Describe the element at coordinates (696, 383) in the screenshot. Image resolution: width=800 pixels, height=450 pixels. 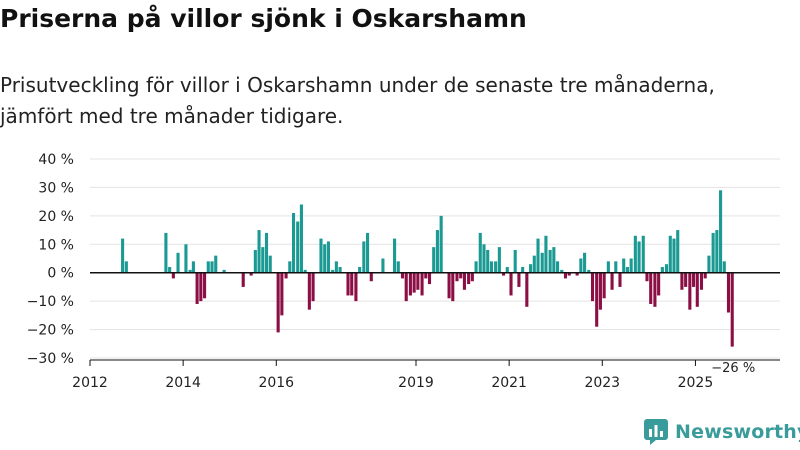
I see `x-tick-label: 2025` at that location.